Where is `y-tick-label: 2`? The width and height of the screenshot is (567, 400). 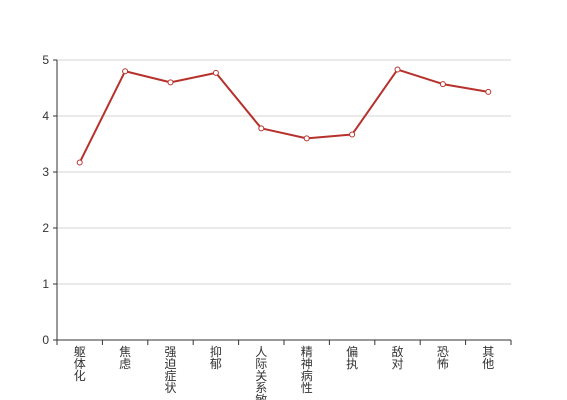
y-tick-label: 2 is located at coordinates (45, 228).